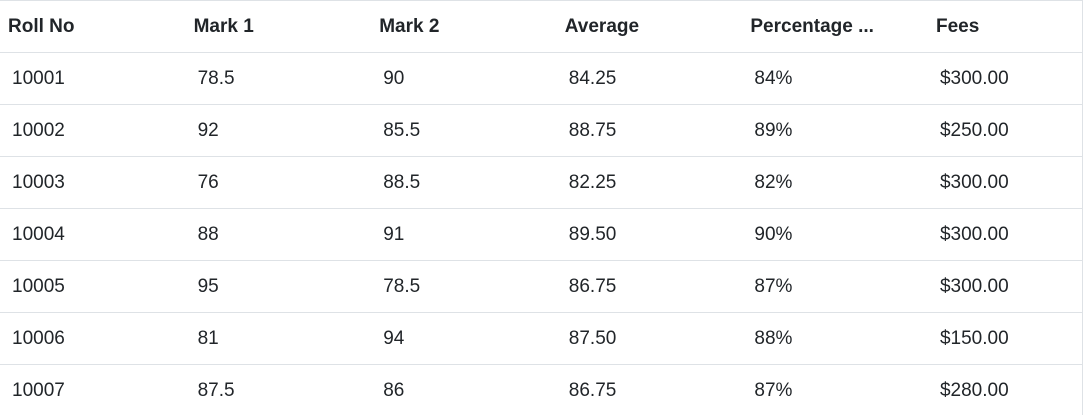 This screenshot has width=1083, height=415. Describe the element at coordinates (773, 338) in the screenshot. I see `cell-percentage: 88%` at that location.